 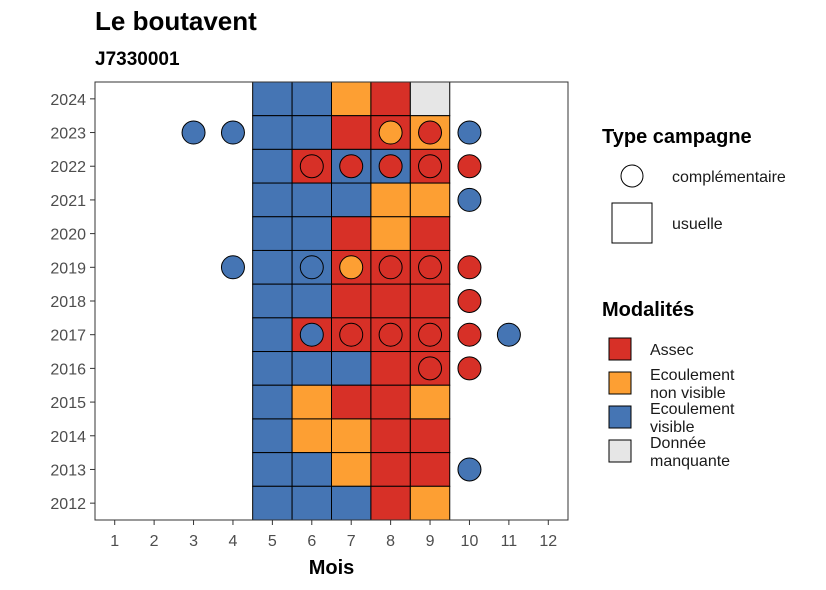 I want to click on y-tick-label: 2023, so click(x=68, y=134).